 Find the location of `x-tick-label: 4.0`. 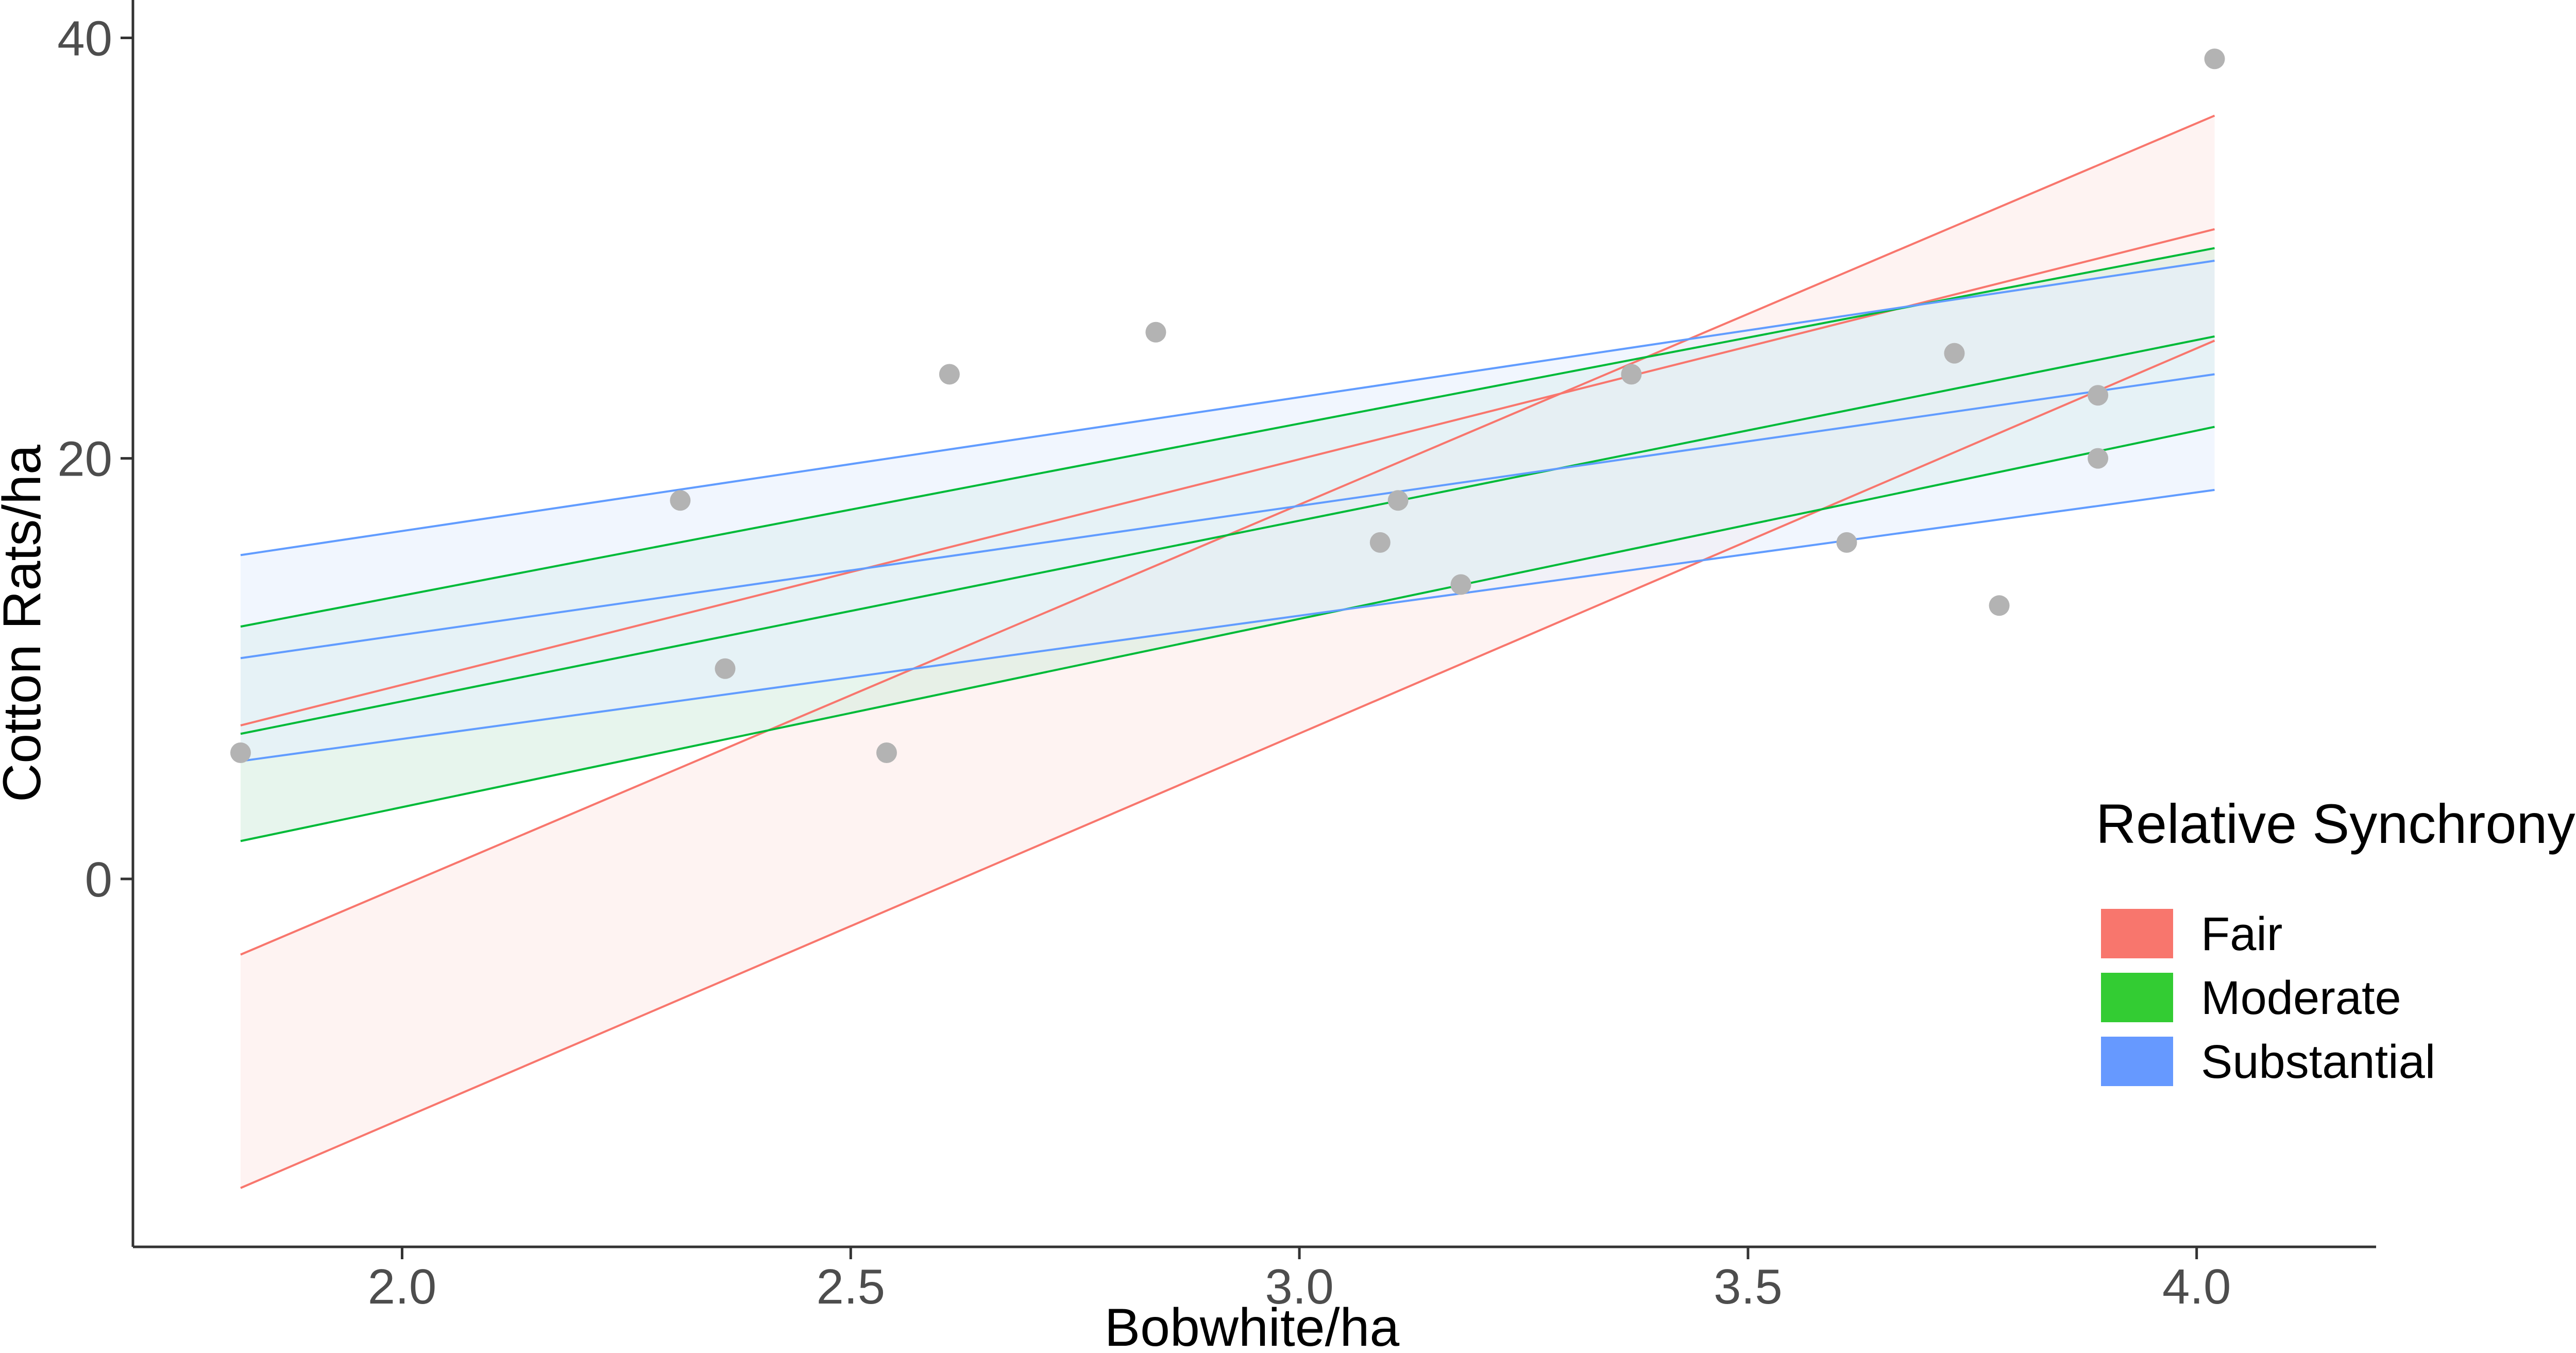

x-tick-label: 4.0 is located at coordinates (2196, 1286).